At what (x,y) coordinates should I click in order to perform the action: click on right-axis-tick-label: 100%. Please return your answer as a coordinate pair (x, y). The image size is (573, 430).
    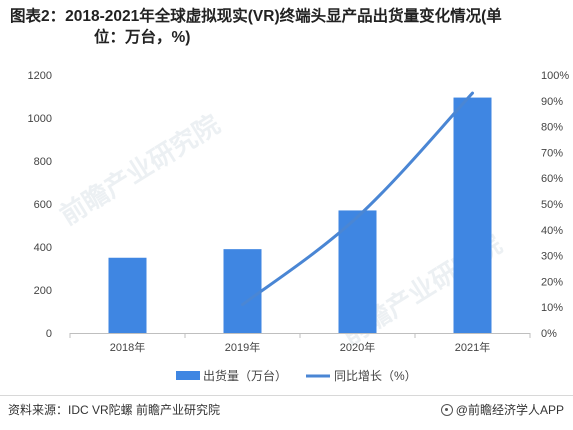
    Looking at the image, I should click on (555, 76).